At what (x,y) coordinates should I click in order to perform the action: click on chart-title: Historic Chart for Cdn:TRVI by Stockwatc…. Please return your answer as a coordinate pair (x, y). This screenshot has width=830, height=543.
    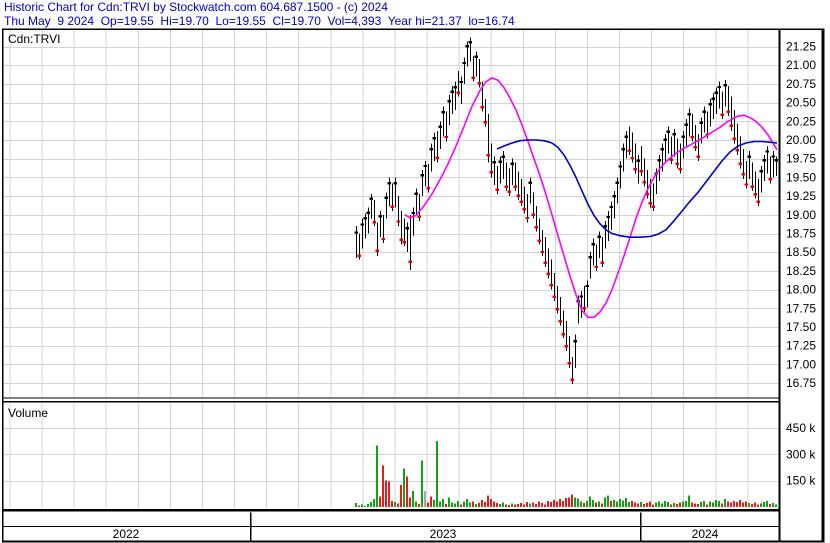
    Looking at the image, I should click on (196, 7).